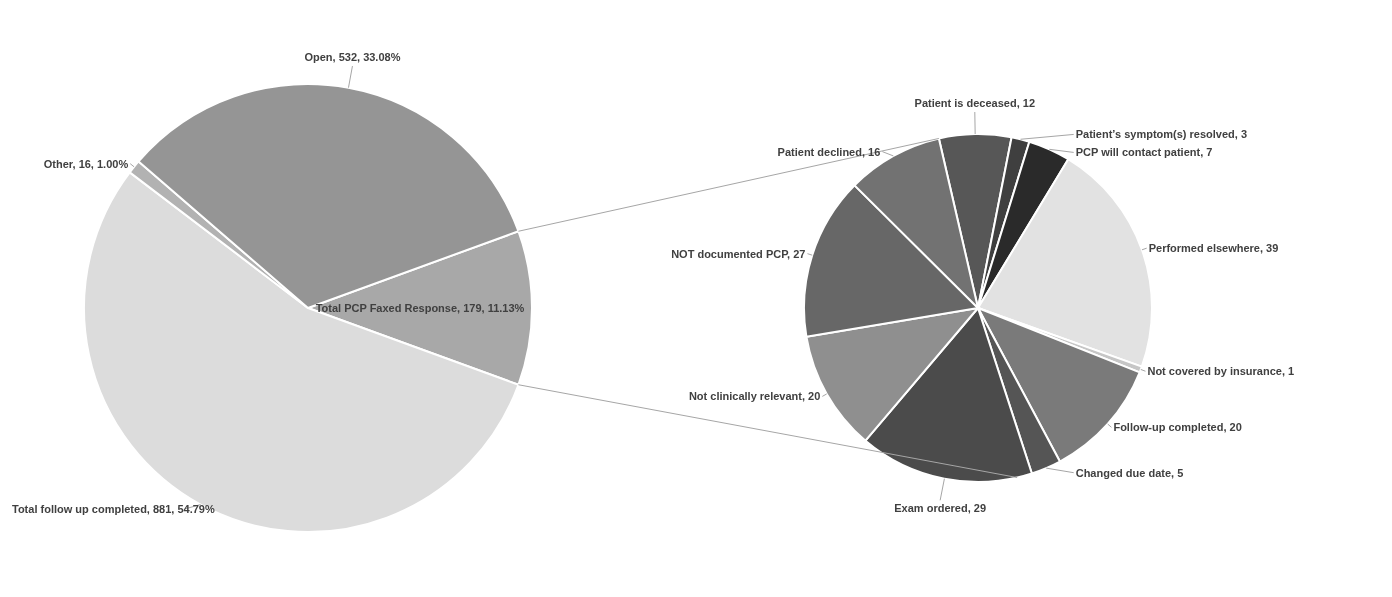 This screenshot has height=597, width=1392. What do you see at coordinates (940, 509) in the screenshot?
I see `slice-label: Exam ordered, 29` at bounding box center [940, 509].